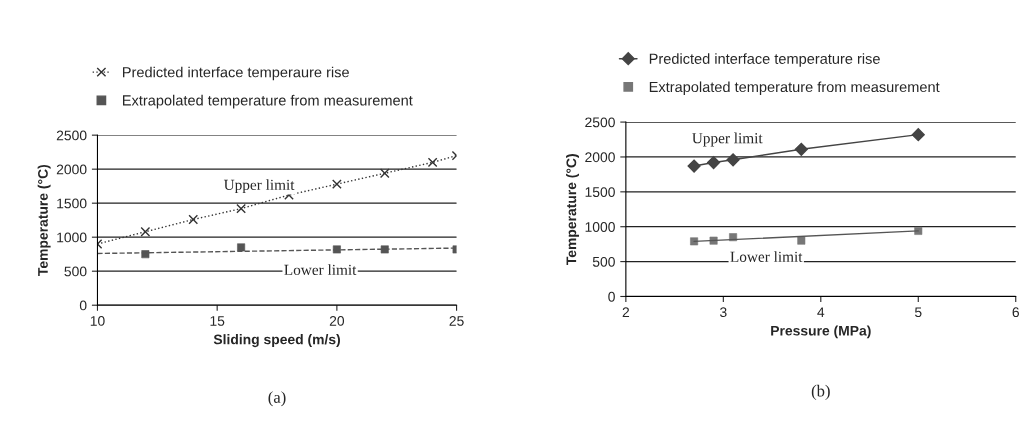 This screenshot has height=436, width=1026. I want to click on legend-label: Predicted interface temperature rise, so click(764, 60).